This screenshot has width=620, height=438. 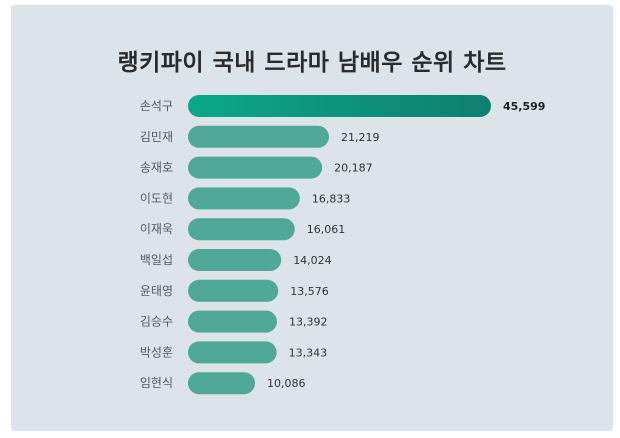 I want to click on category-label: 윤태영, so click(x=156, y=291).